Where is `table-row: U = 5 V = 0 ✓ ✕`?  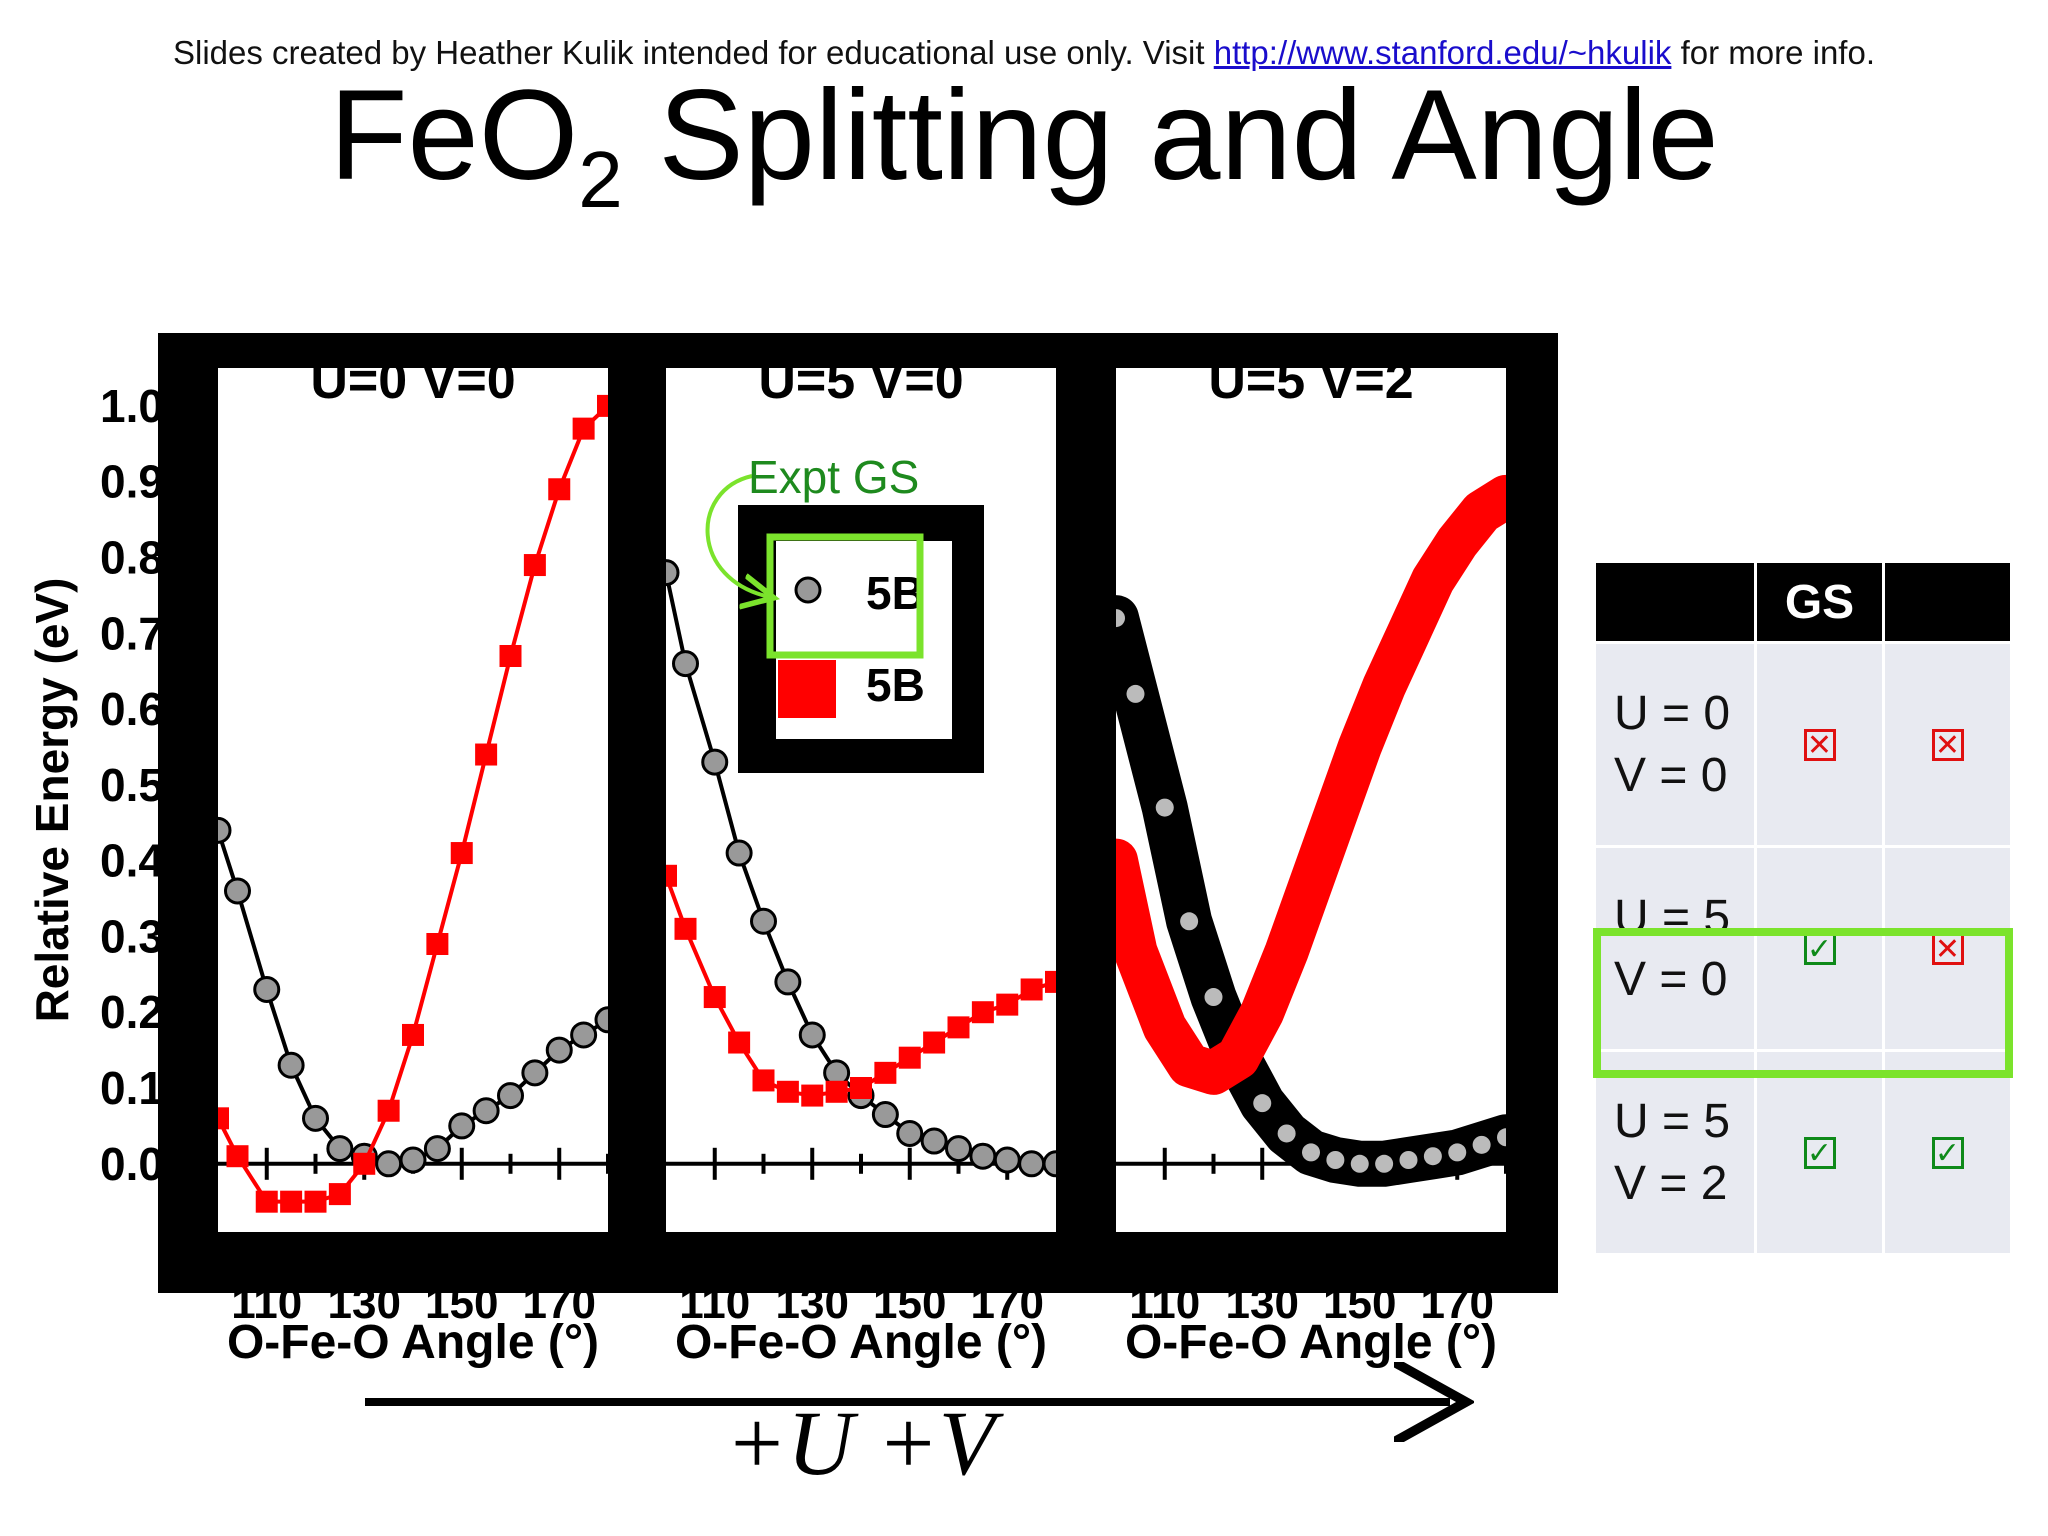 table-row: U = 5 V = 0 ✓ ✕ is located at coordinates (1803, 948).